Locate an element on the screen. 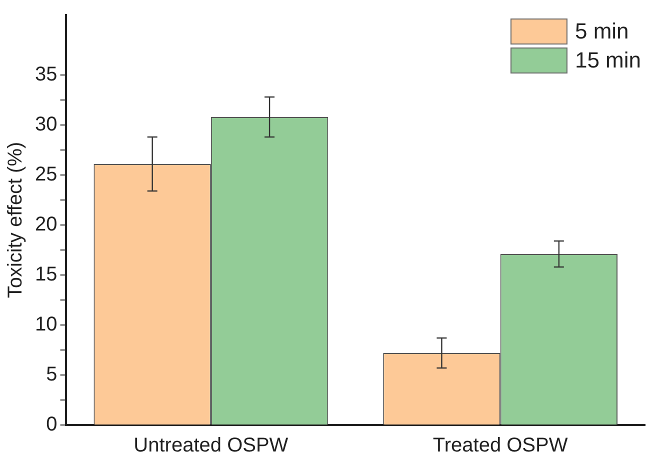  y-tick-label: 25 is located at coordinates (46, 175).